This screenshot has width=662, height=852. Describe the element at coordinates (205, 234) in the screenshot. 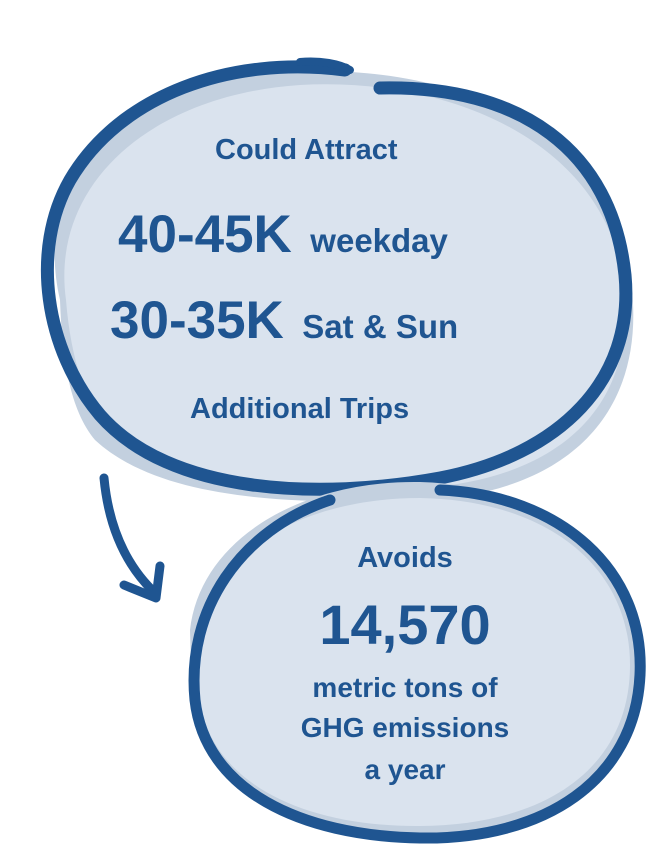

I see `weekday-value: 40-45K` at that location.